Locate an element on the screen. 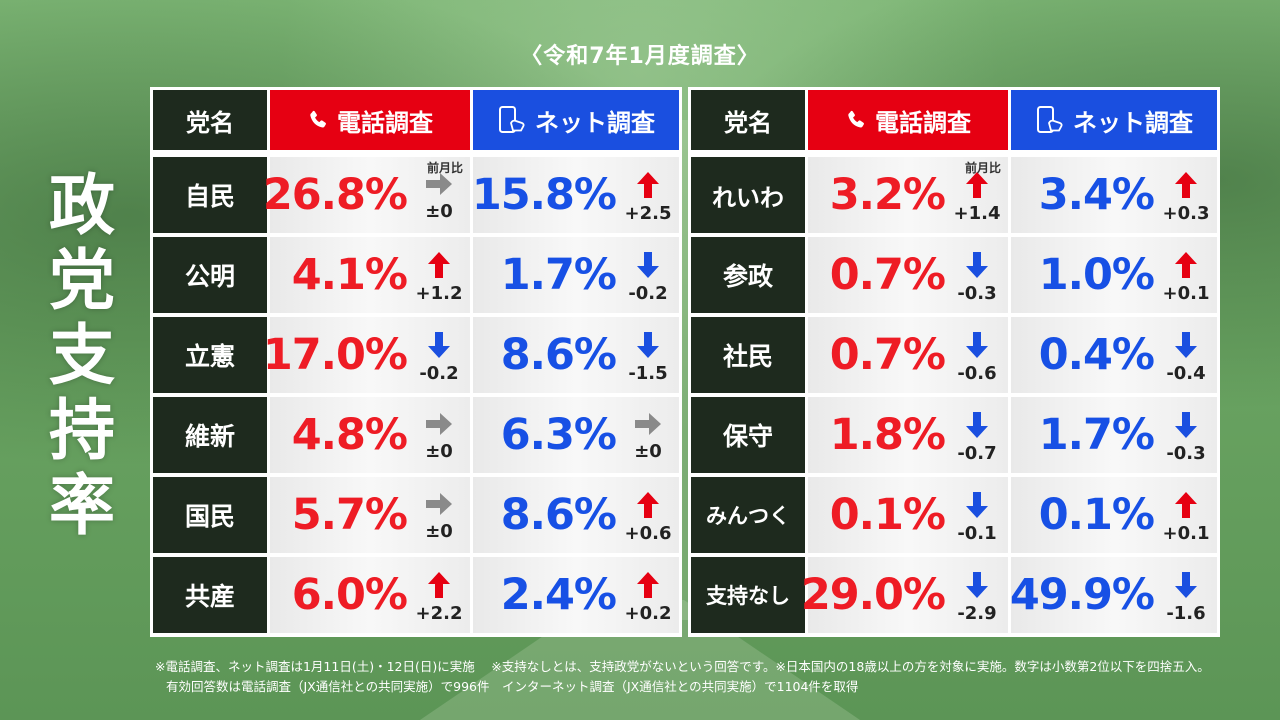  table-row: 維新 4.8% ±0 6.3% ±0 is located at coordinates (416, 435).